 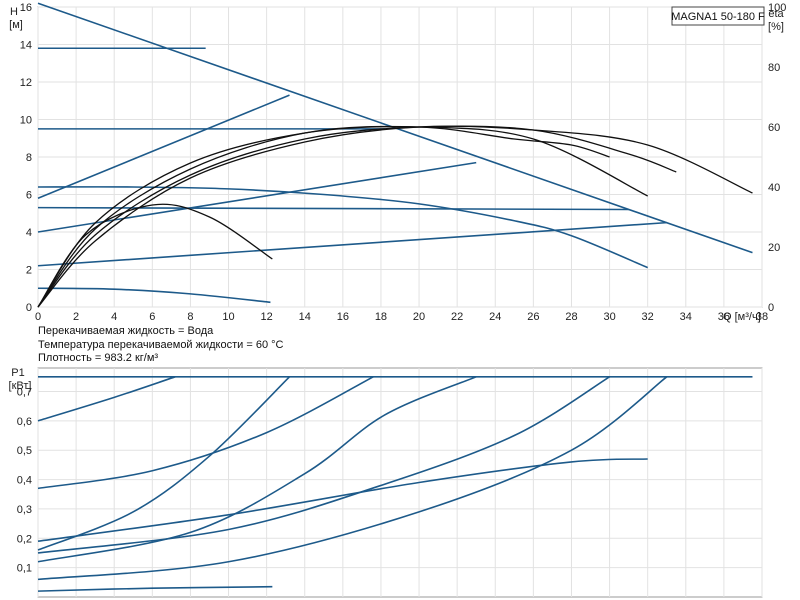 I want to click on head-axis-label-unit: [м], so click(x=16, y=25).